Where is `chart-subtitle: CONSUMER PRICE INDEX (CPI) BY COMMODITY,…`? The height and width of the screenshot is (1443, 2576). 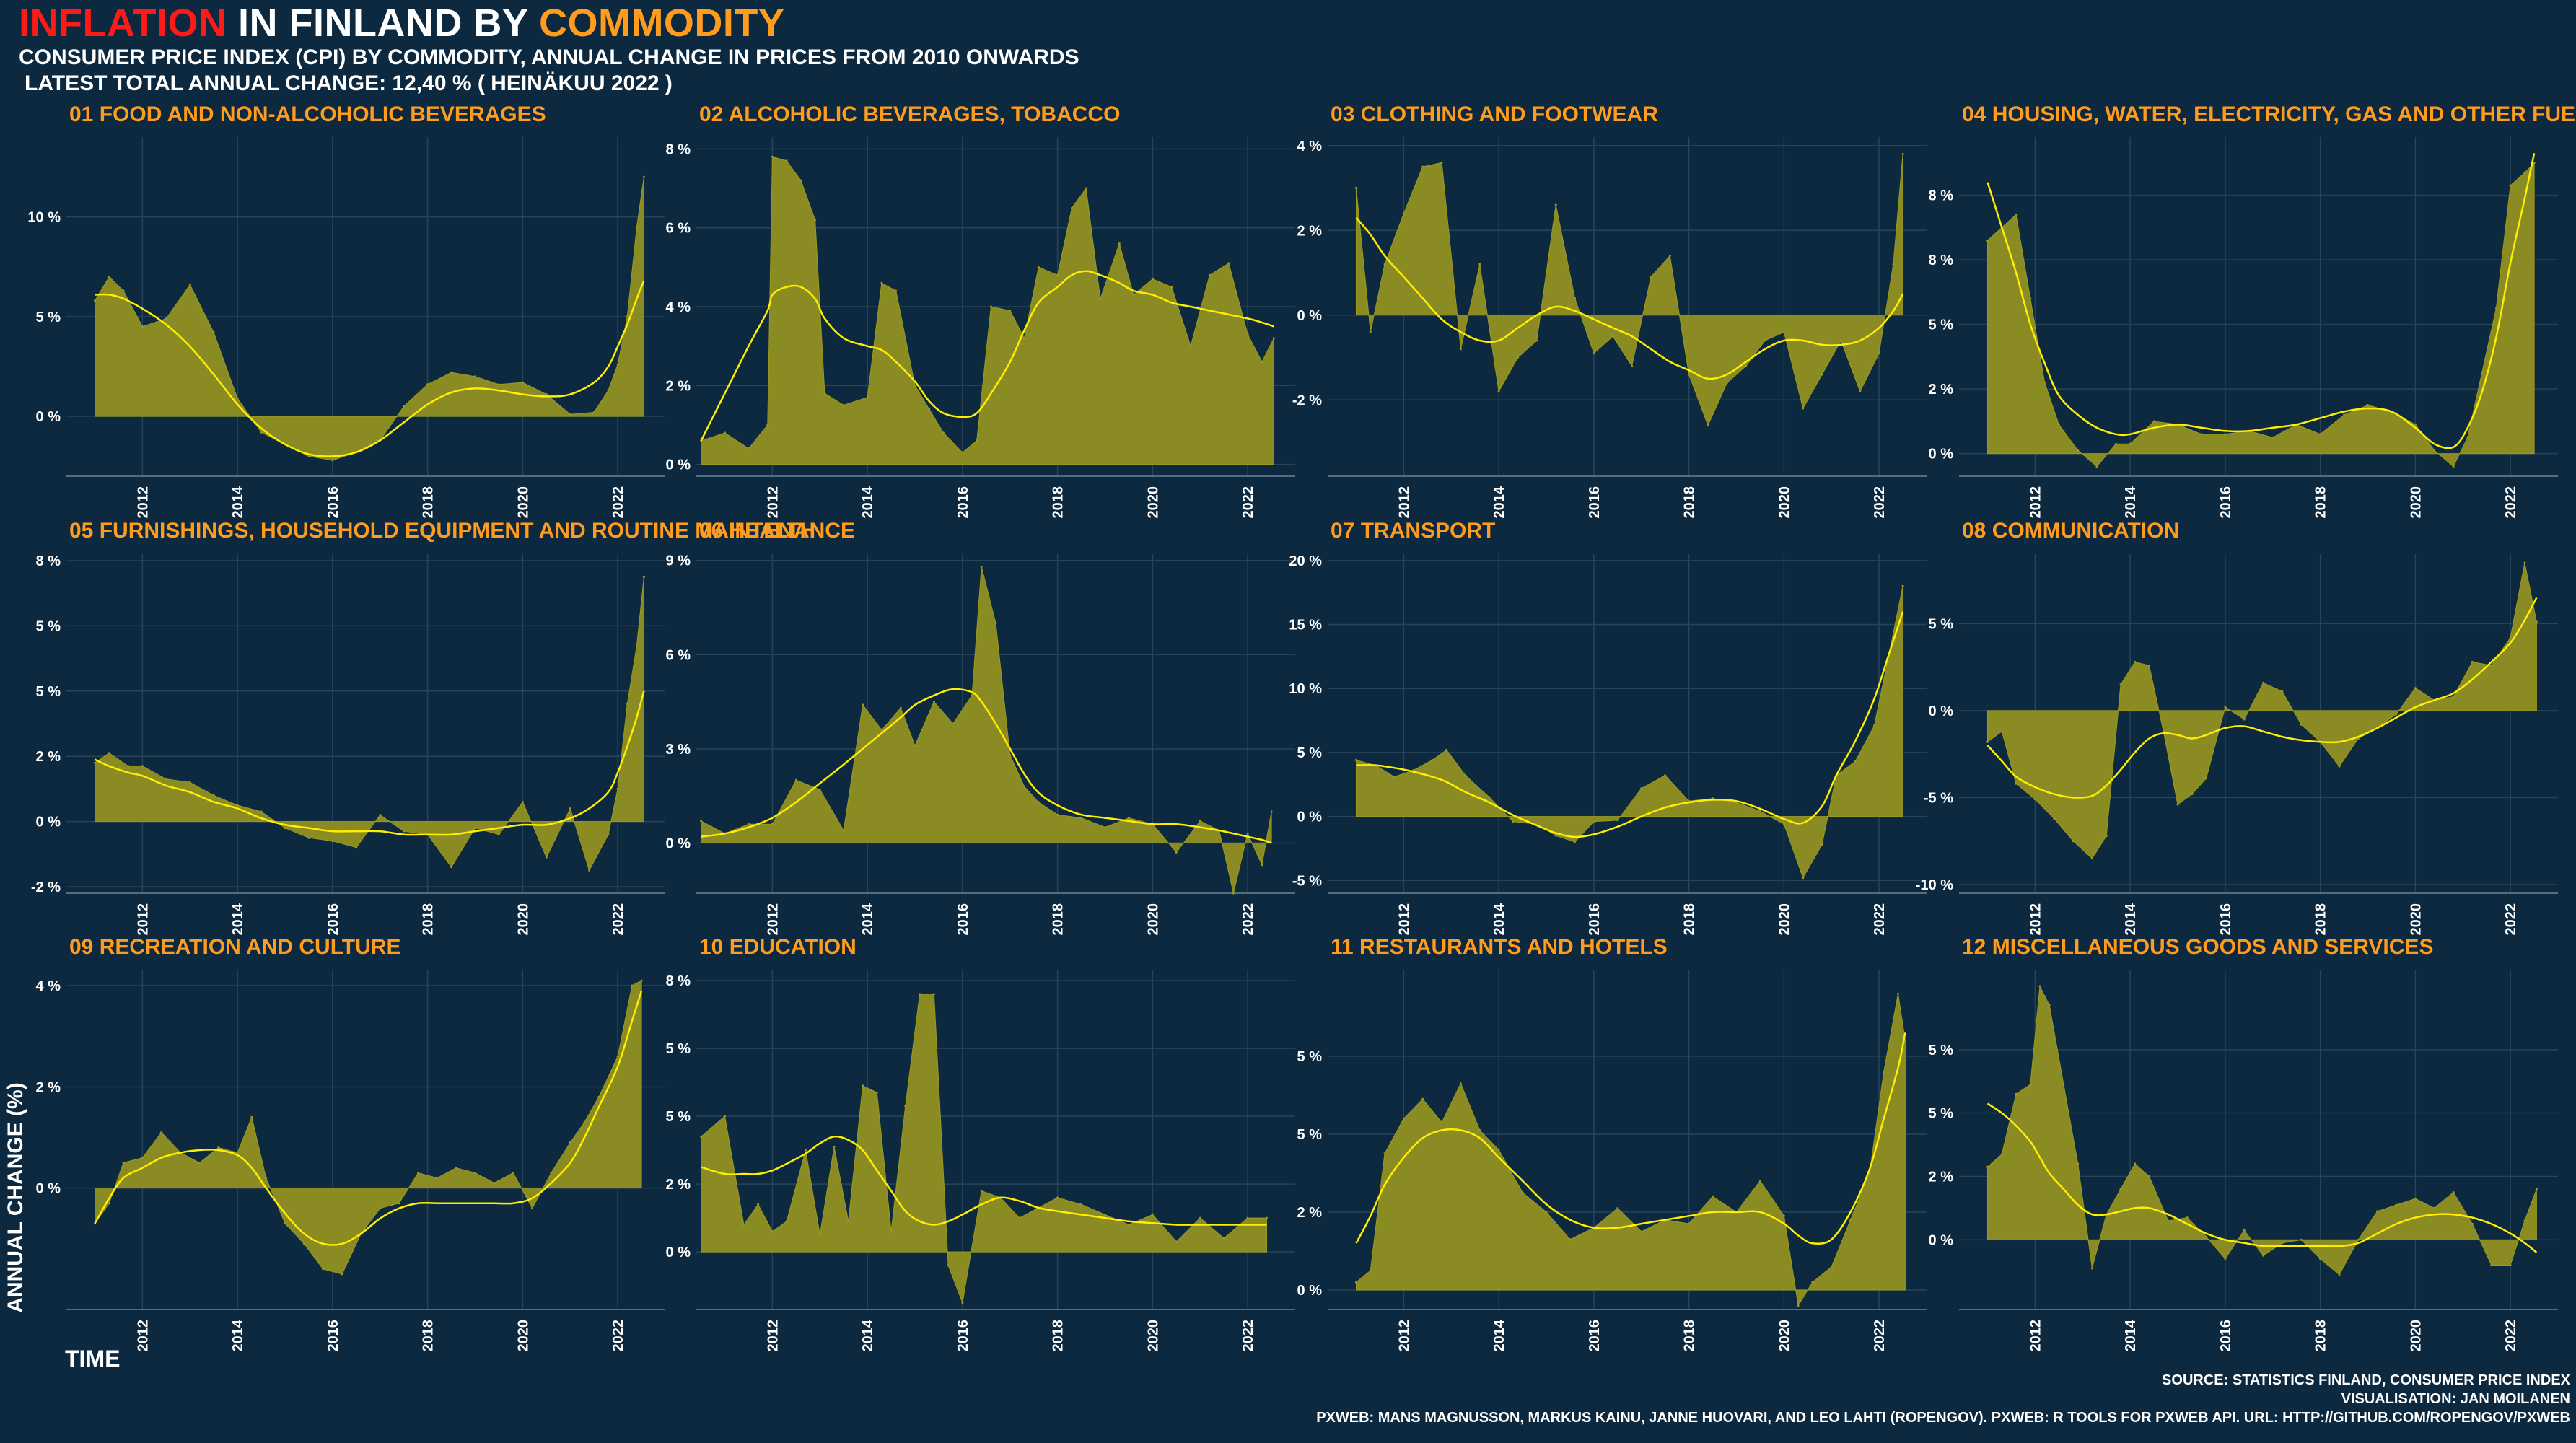 chart-subtitle: CONSUMER PRICE INDEX (CPI) BY COMMODITY,… is located at coordinates (549, 57).